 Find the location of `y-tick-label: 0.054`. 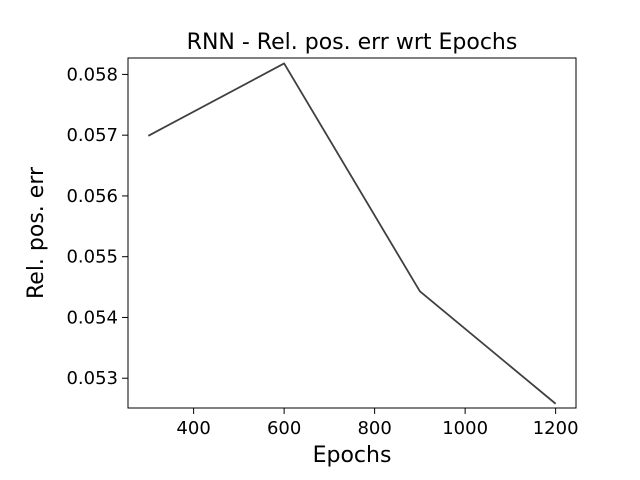

y-tick-label: 0.054 is located at coordinates (92, 317).